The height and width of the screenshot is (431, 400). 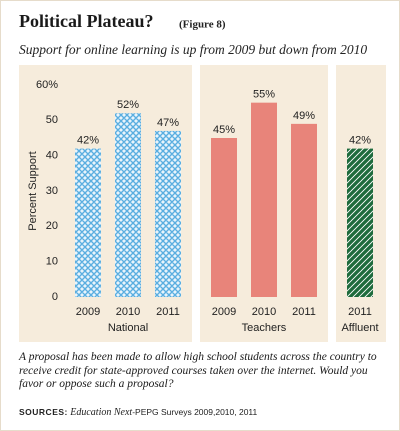 I want to click on sources-text: -PEPG Surveys 2009,2010, 2011, so click(x=195, y=412).